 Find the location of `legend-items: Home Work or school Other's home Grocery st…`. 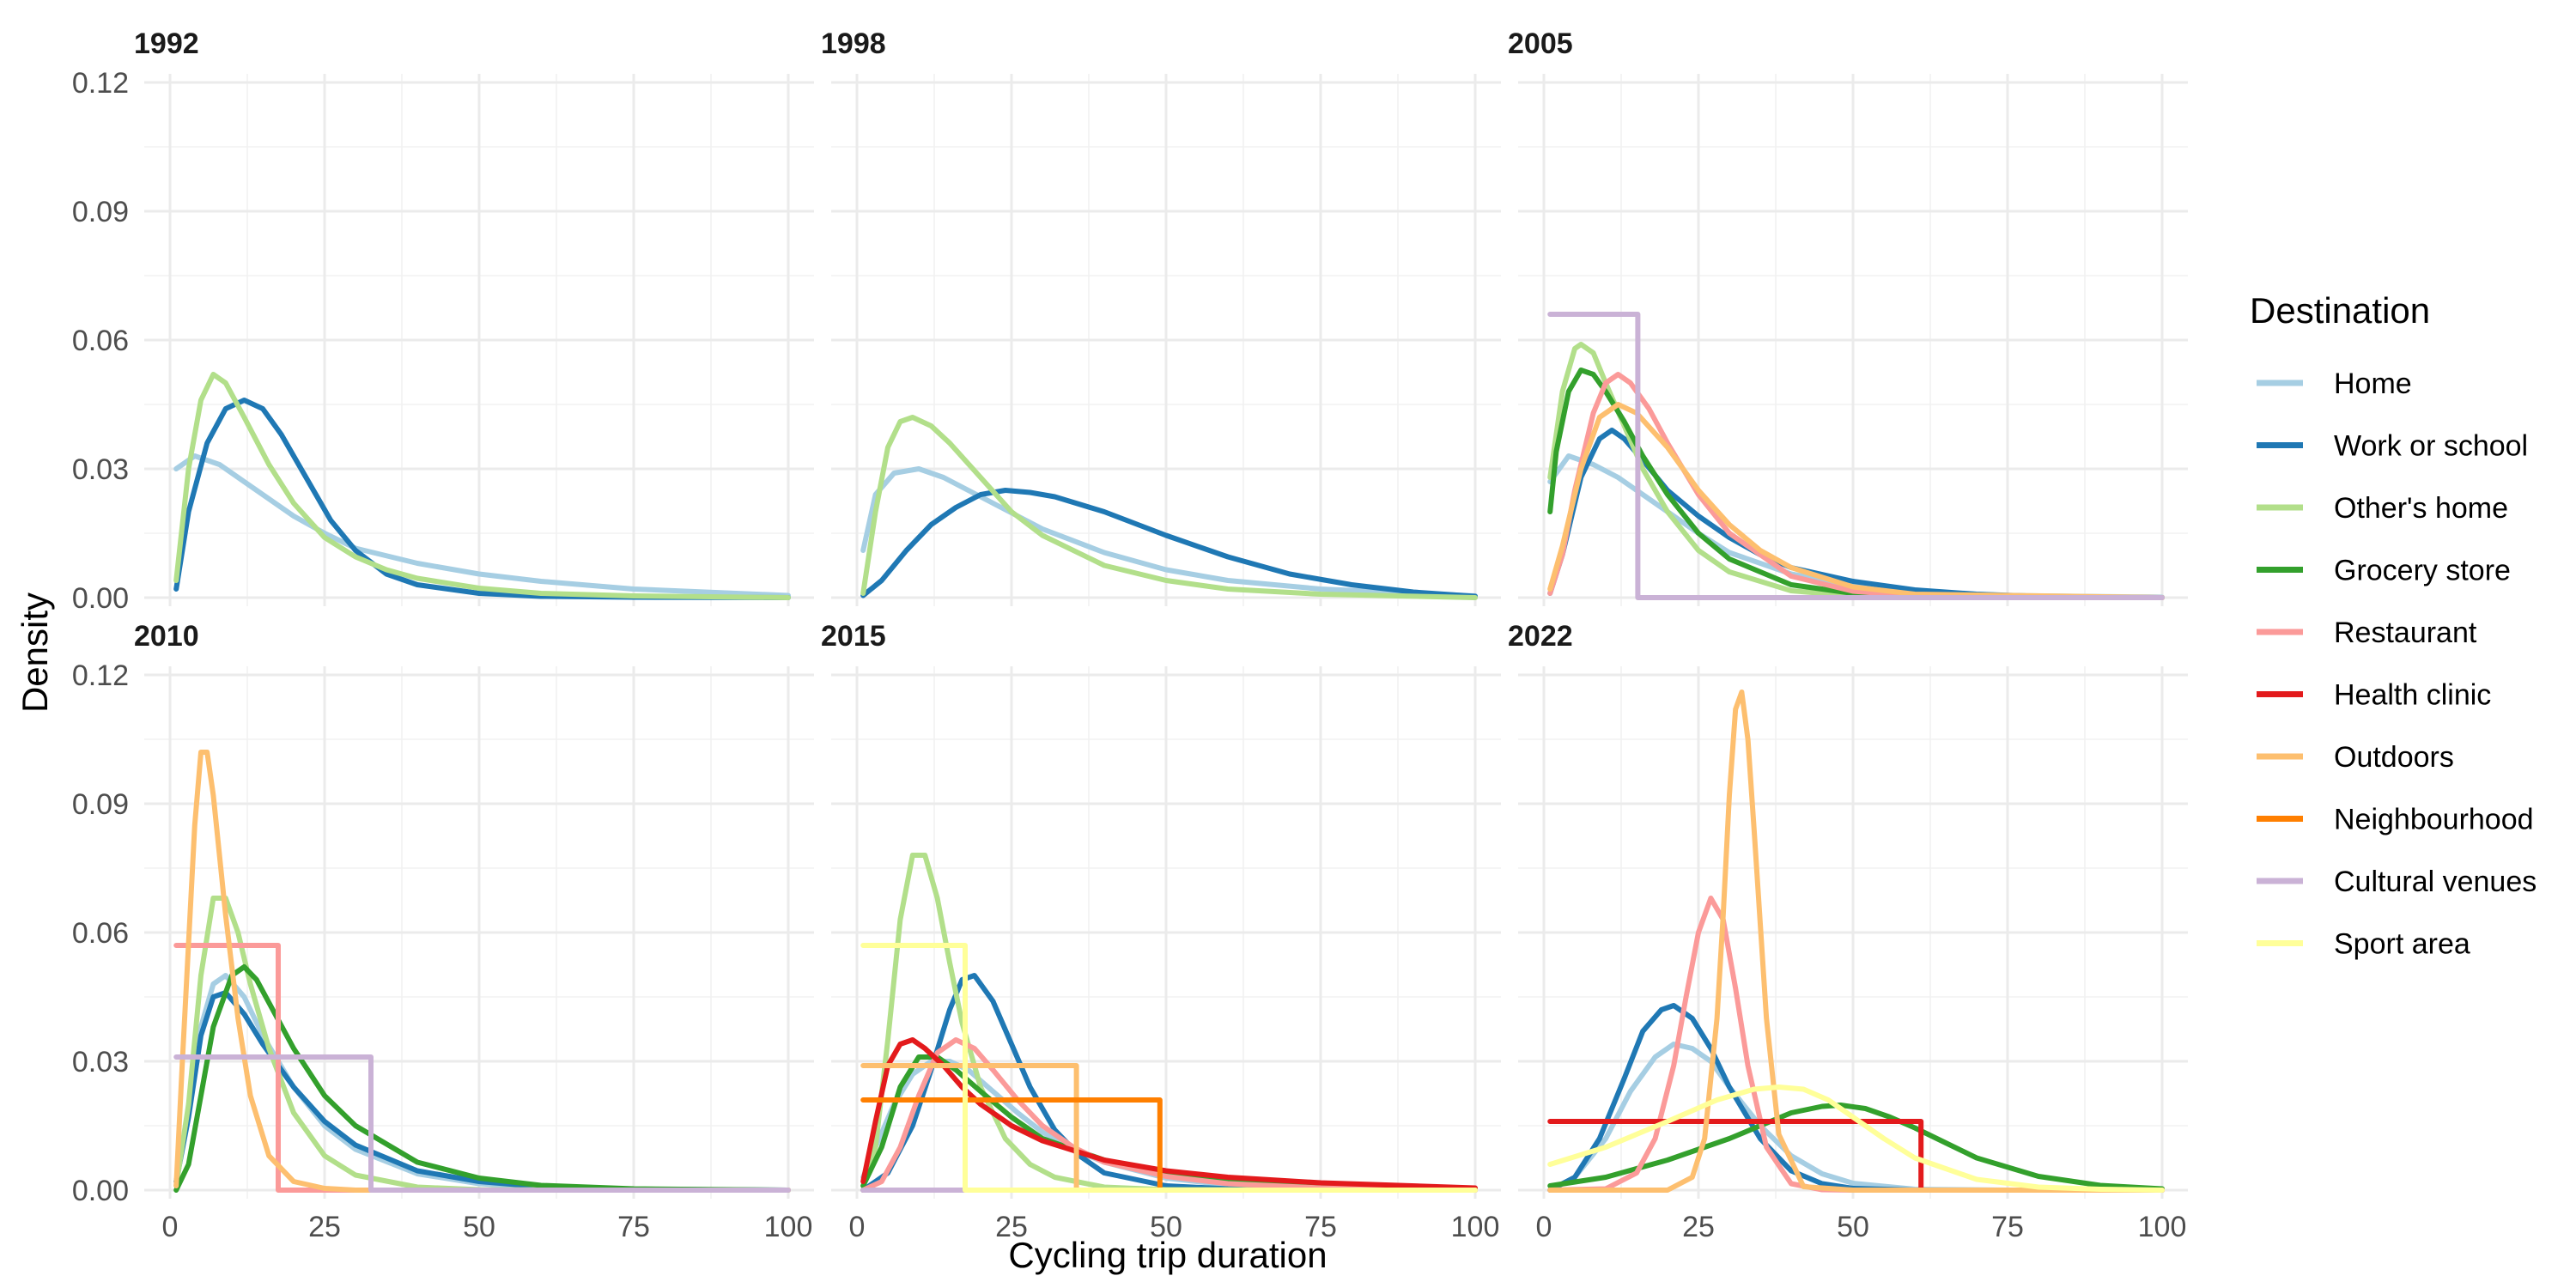

legend-items: Home Work or school Other's home Grocery st… is located at coordinates (2397, 664).